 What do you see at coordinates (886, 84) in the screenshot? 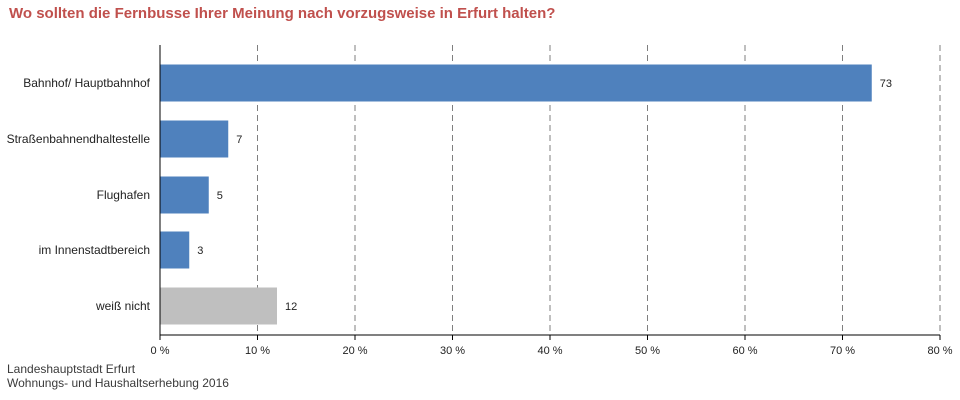
I see `value-label-0: 73` at bounding box center [886, 84].